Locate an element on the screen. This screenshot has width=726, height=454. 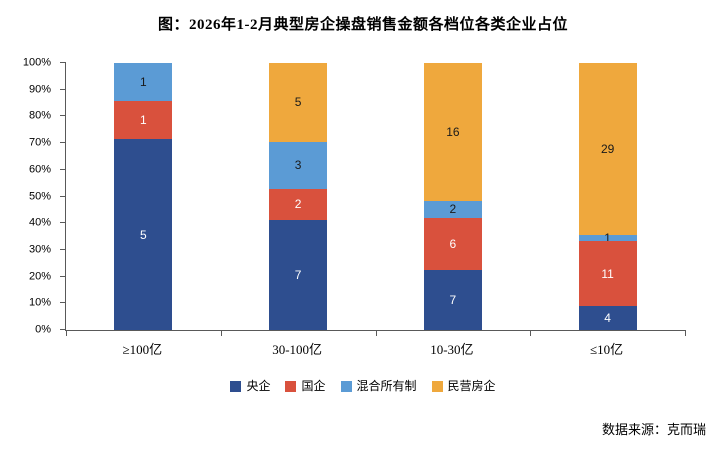
chart-title: 图：2026年1-2月典型房企操盘销售金额各档位各类企业占位 is located at coordinates (363, 25).